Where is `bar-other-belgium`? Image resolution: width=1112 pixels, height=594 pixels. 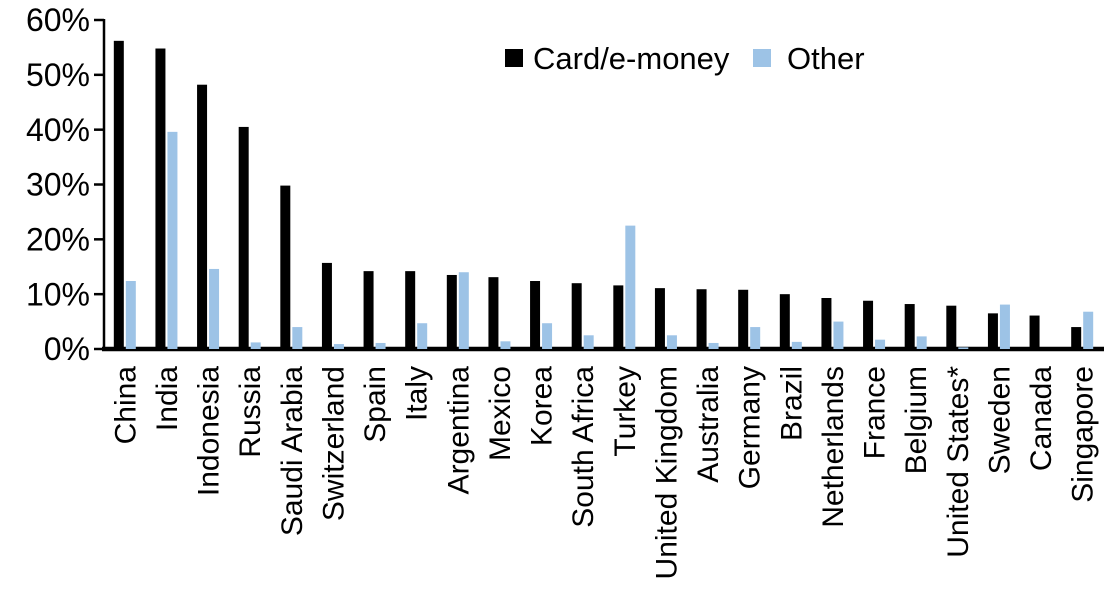
bar-other-belgium is located at coordinates (921, 342).